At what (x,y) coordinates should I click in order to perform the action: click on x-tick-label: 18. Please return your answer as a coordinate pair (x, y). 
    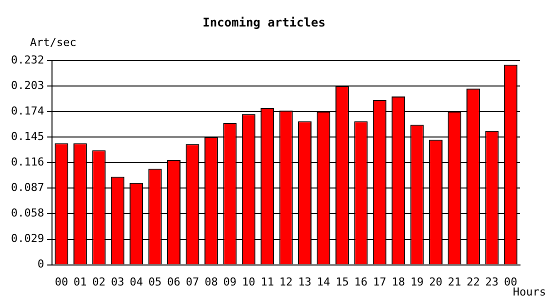
    Looking at the image, I should click on (398, 281).